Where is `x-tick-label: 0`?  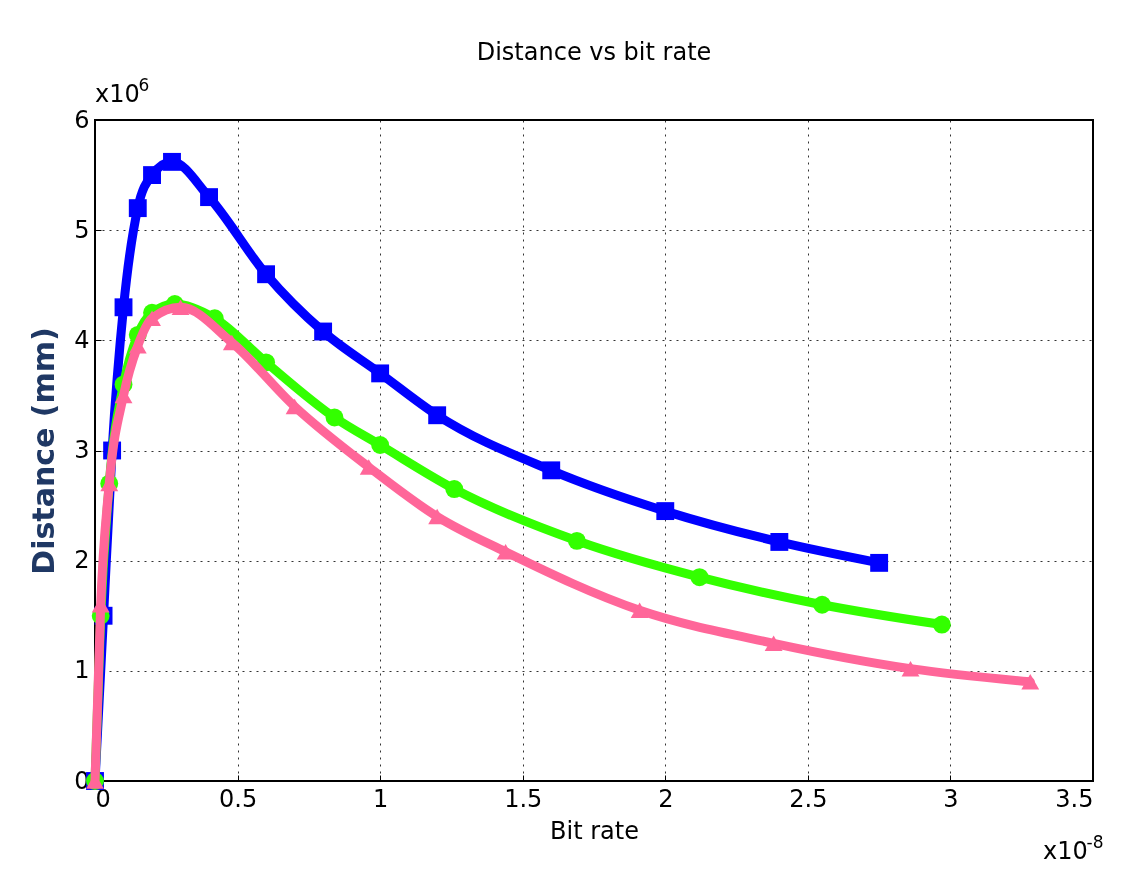
x-tick-label: 0 is located at coordinates (103, 798).